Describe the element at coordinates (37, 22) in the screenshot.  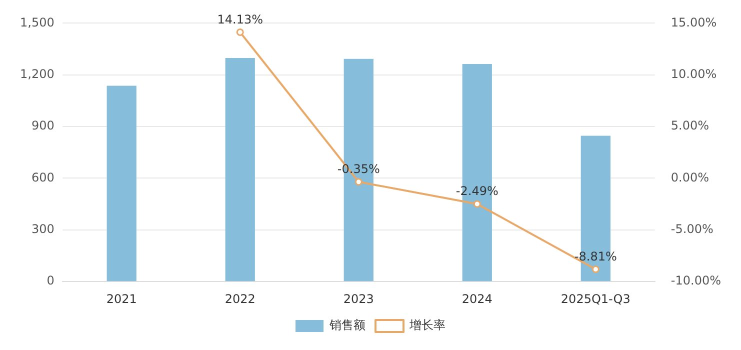
I see `y-tick-label: 1,500` at that location.